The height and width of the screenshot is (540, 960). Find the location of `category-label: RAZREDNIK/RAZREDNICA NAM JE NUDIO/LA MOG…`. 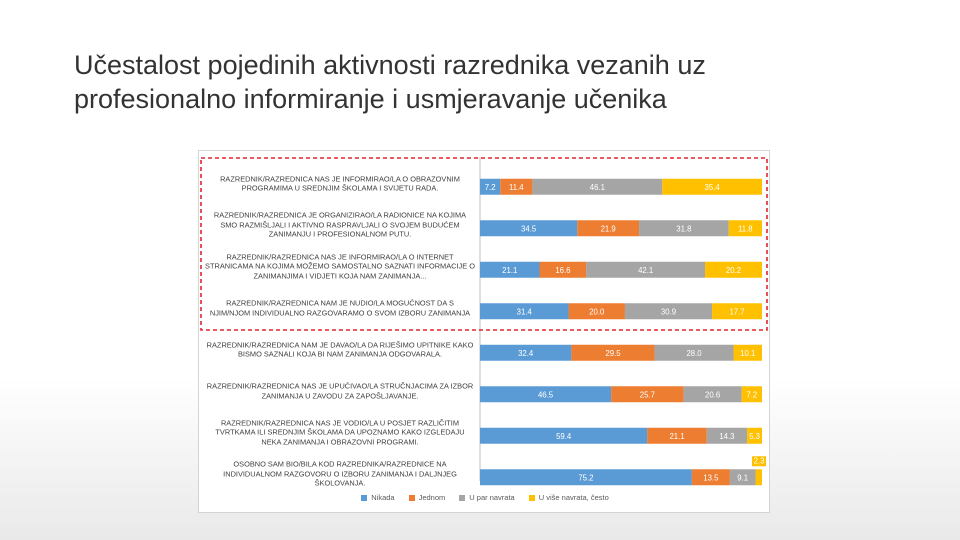

category-label: RAZREDNIK/RAZREDNICA NAM JE NUDIO/LA MOG… is located at coordinates (340, 308).